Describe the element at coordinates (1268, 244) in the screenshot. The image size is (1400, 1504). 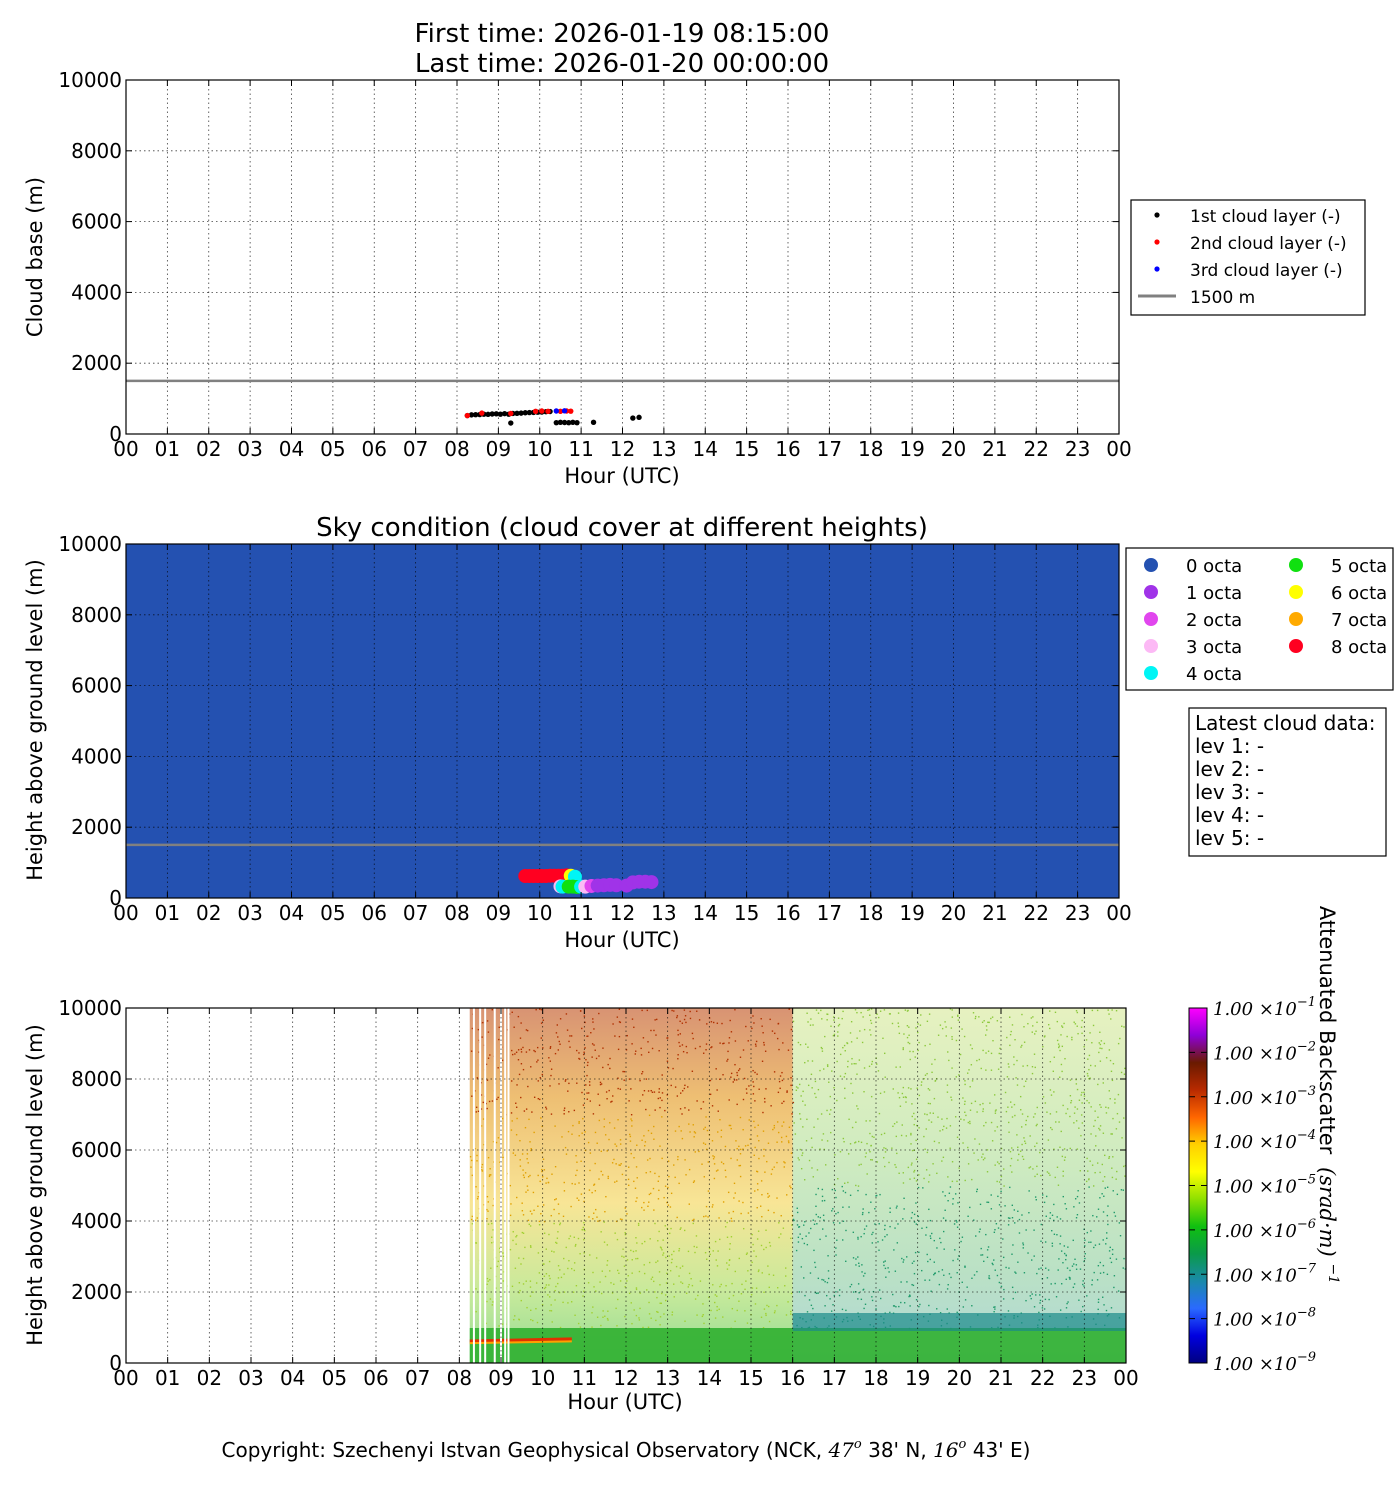
I see `legend-label-2nd: 2nd cloud layer (-)` at that location.